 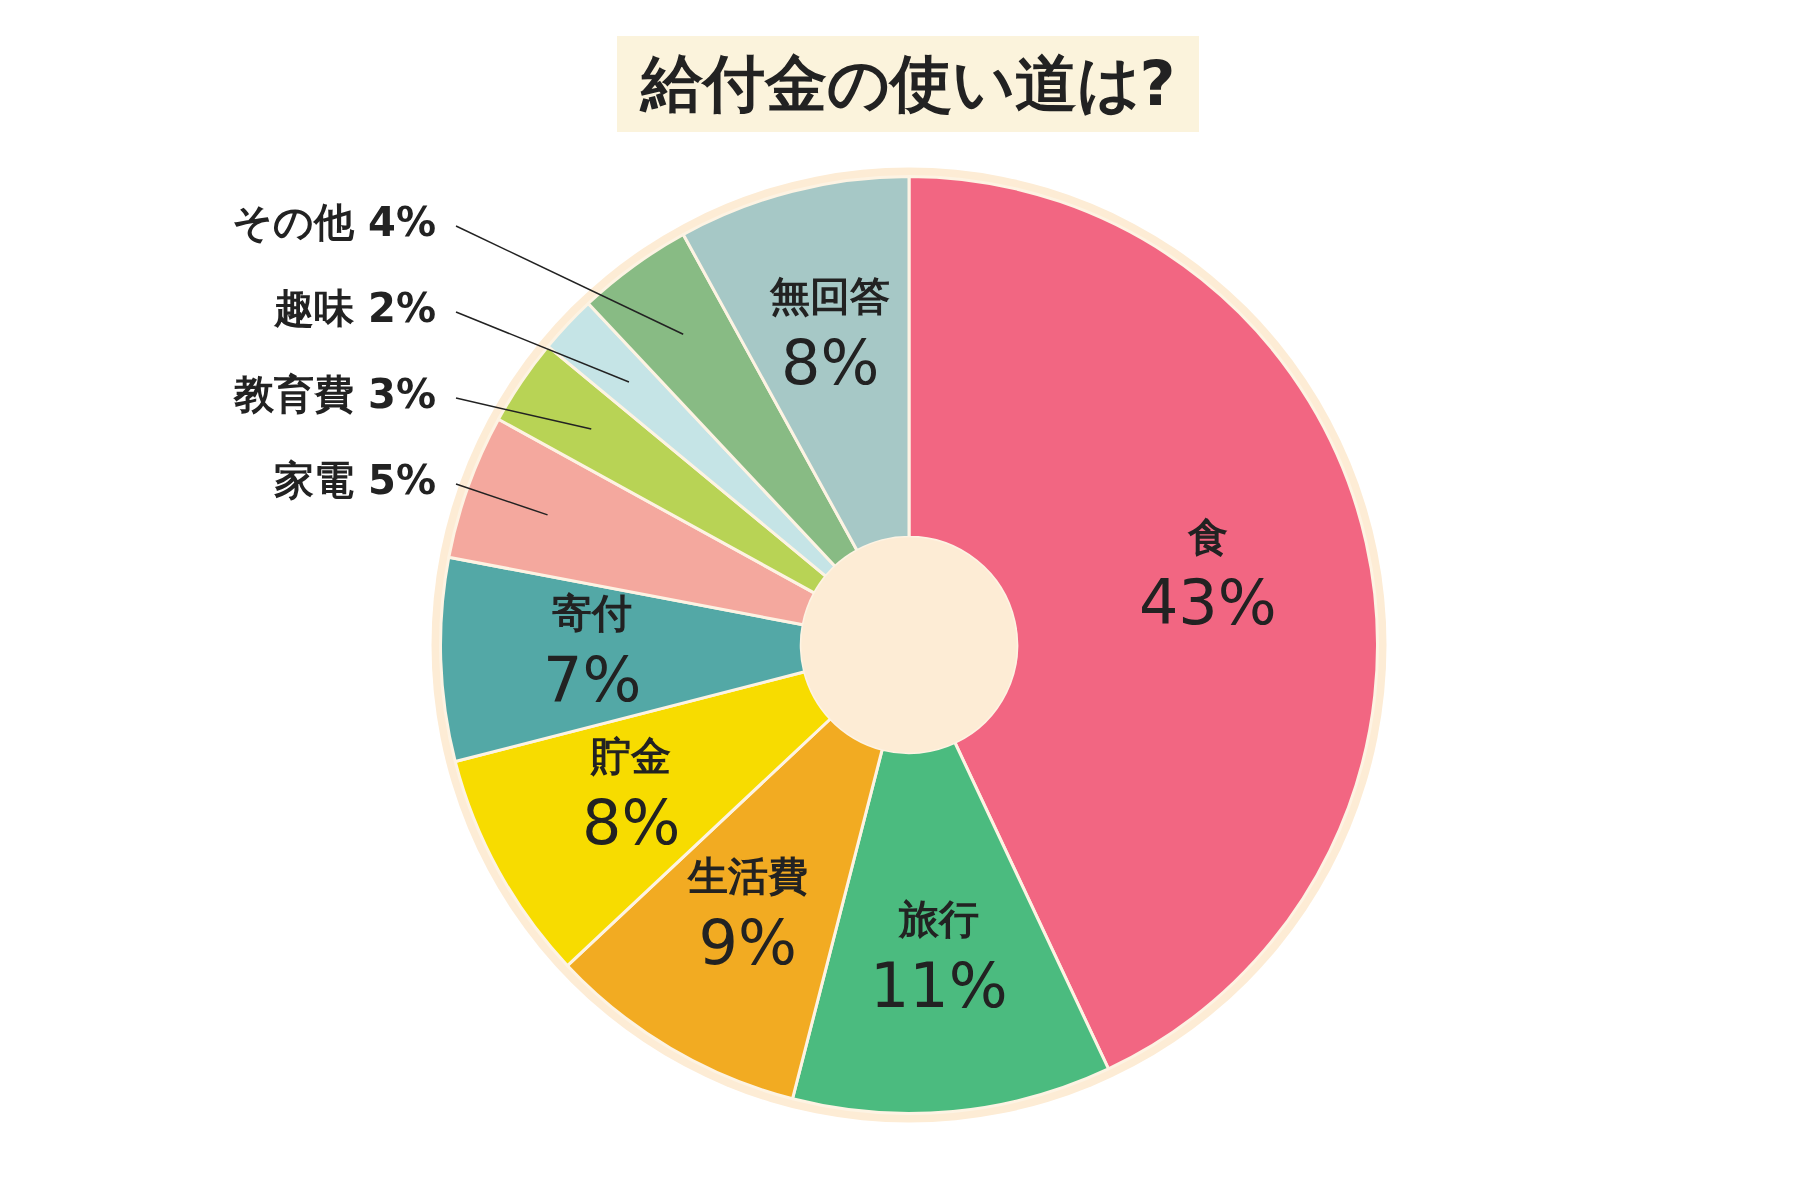 What do you see at coordinates (747, 876) in the screenshot?
I see `slice-label: 生活費` at bounding box center [747, 876].